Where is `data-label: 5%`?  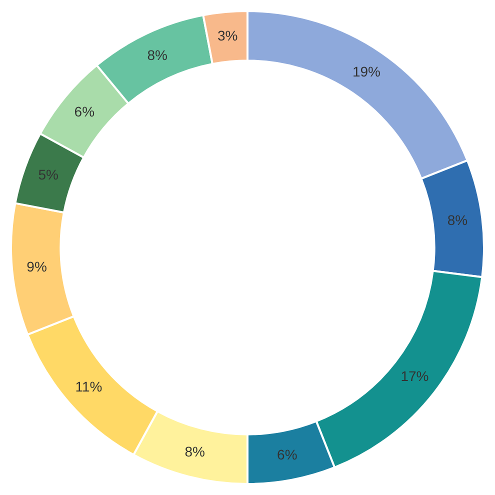
data-label: 5% is located at coordinates (48, 174).